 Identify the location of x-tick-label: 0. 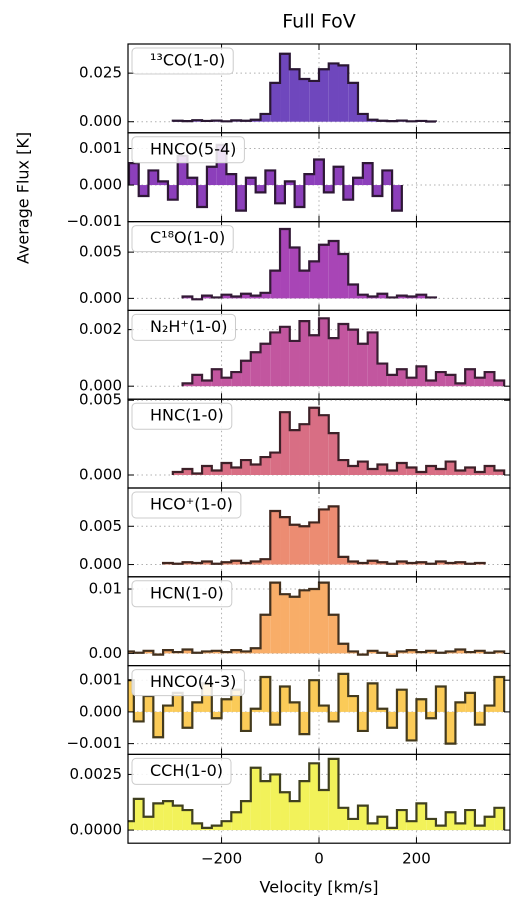
(319, 859).